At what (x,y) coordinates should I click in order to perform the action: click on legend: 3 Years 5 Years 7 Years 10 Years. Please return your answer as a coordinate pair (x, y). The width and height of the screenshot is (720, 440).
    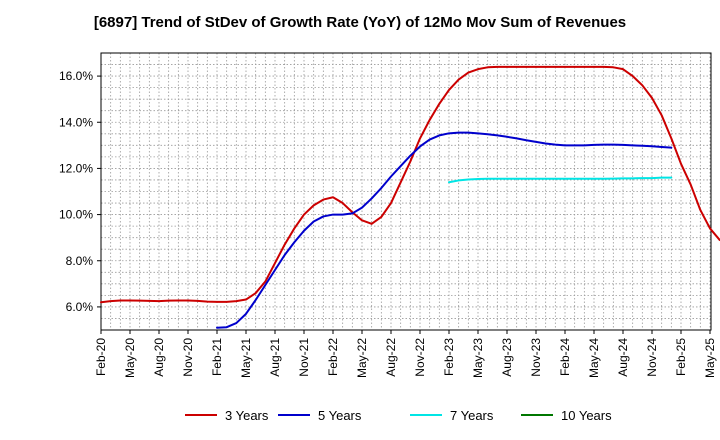
    Looking at the image, I should click on (398, 415).